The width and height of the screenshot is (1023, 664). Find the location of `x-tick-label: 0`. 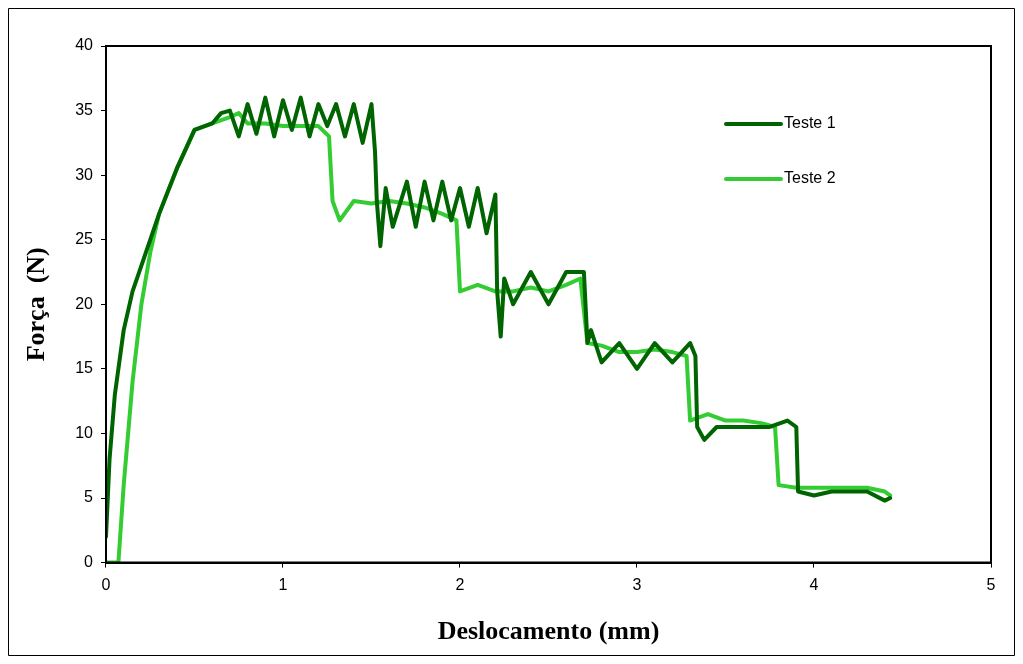

x-tick-label: 0 is located at coordinates (106, 584).